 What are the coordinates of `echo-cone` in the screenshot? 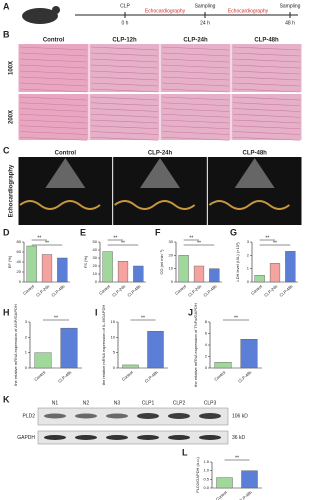 It's located at (254, 173).